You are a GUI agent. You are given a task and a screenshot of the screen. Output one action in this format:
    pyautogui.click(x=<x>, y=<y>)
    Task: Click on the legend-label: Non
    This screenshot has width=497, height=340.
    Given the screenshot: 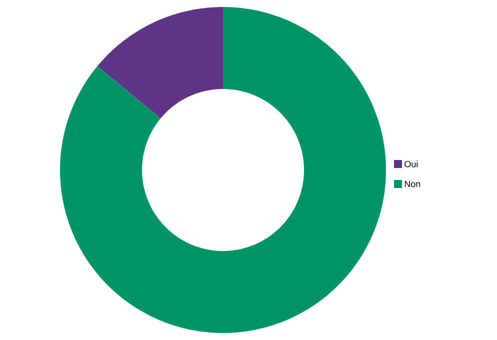 What is the action you would take?
    pyautogui.click(x=412, y=184)
    